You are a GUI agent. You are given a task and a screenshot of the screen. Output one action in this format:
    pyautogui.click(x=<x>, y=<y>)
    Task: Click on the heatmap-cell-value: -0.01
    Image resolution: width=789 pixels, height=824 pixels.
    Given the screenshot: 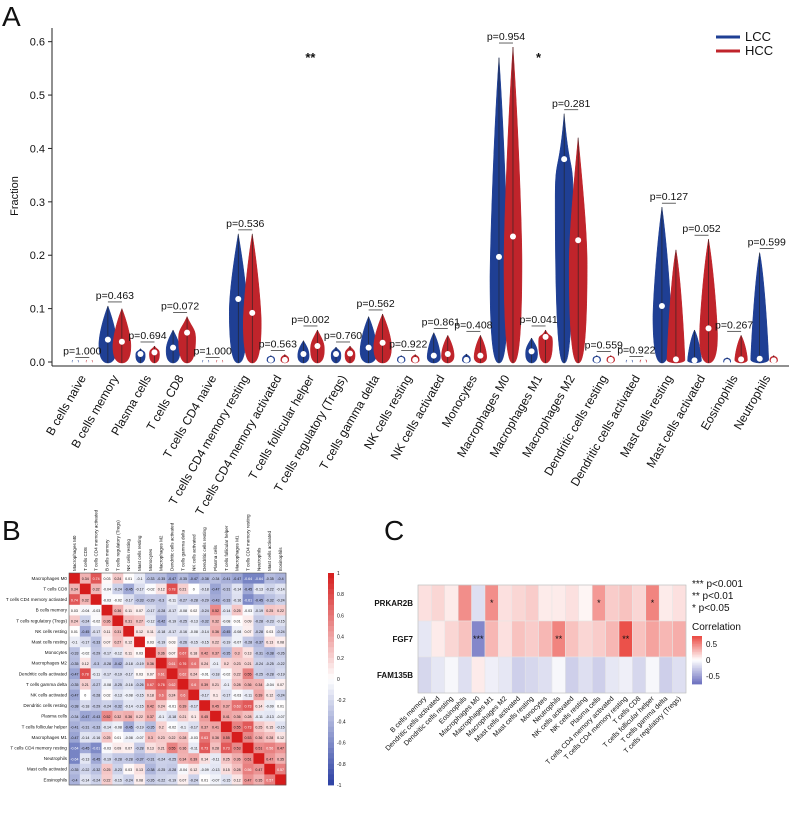 What is the action you would take?
    pyautogui.click(x=172, y=706)
    